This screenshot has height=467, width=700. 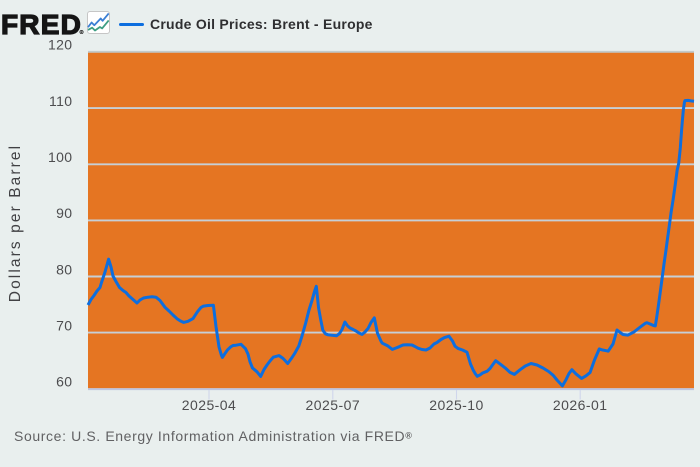 I want to click on svg-text: 70, so click(x=64, y=325).